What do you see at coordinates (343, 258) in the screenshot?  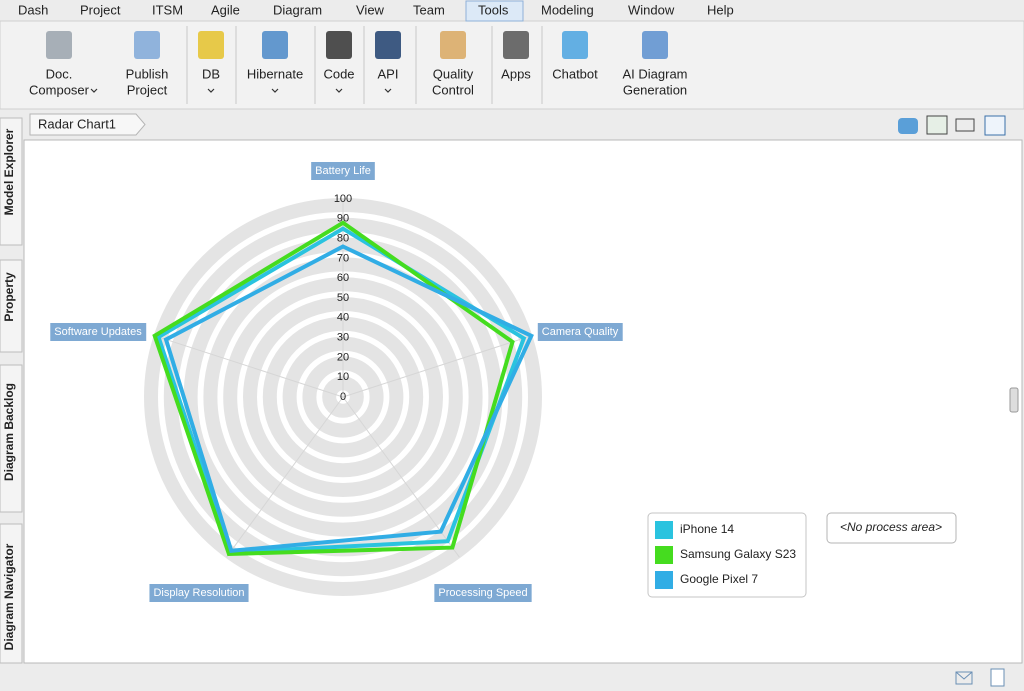 I see `r-tick-label: 70` at bounding box center [343, 258].